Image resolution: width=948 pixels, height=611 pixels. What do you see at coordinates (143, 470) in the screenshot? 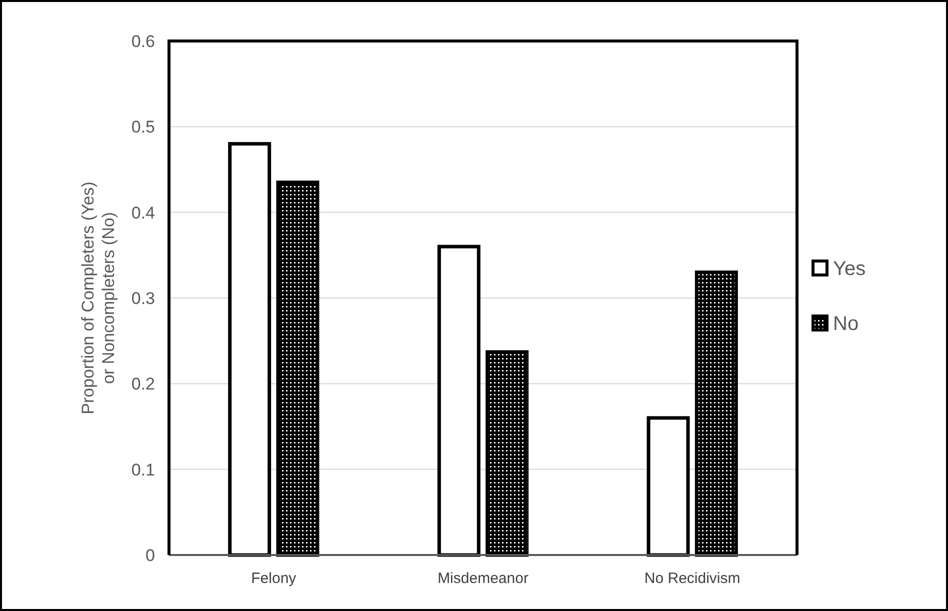
I see `y-tick-label: 0.1` at bounding box center [143, 470].